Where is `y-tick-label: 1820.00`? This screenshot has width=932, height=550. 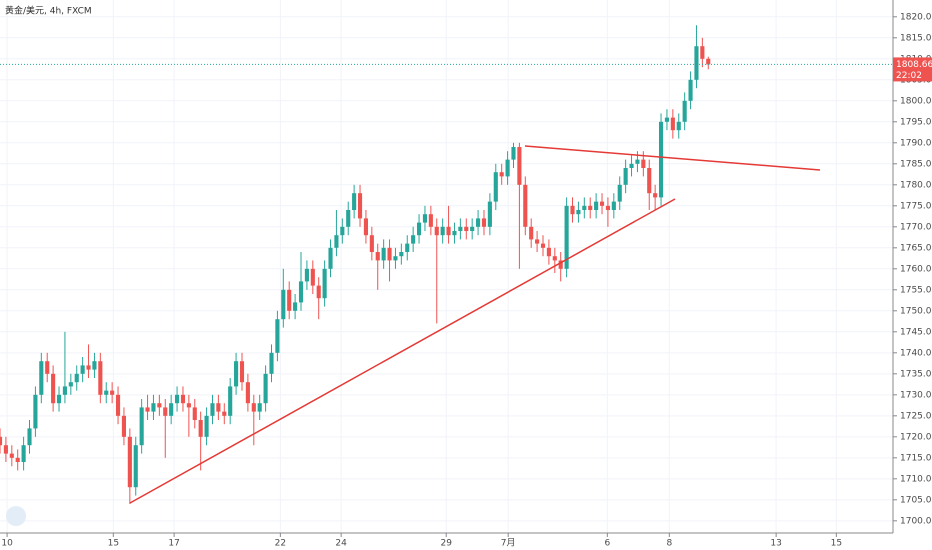
y-tick-label: 1820.00 is located at coordinates (916, 17).